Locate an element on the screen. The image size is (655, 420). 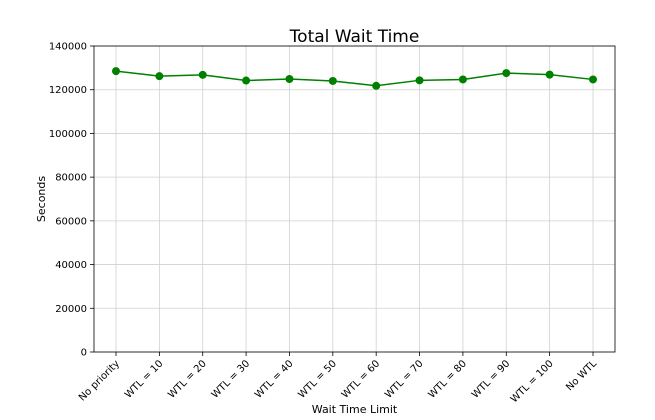
x-tick-label: WTL = 90 is located at coordinates (491, 379).